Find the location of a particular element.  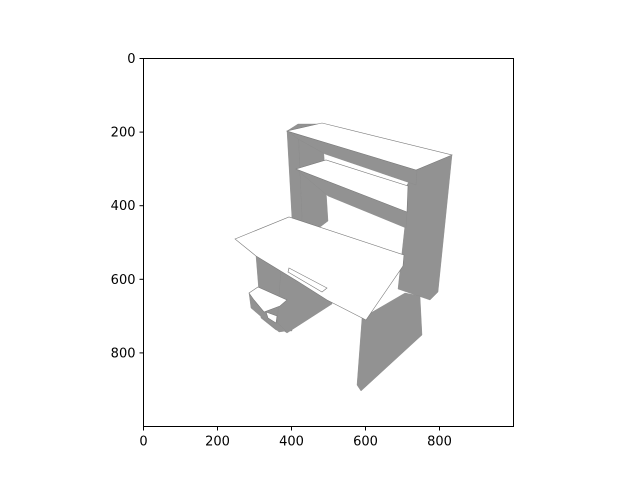

x-tick-label: 0 is located at coordinates (143, 442).